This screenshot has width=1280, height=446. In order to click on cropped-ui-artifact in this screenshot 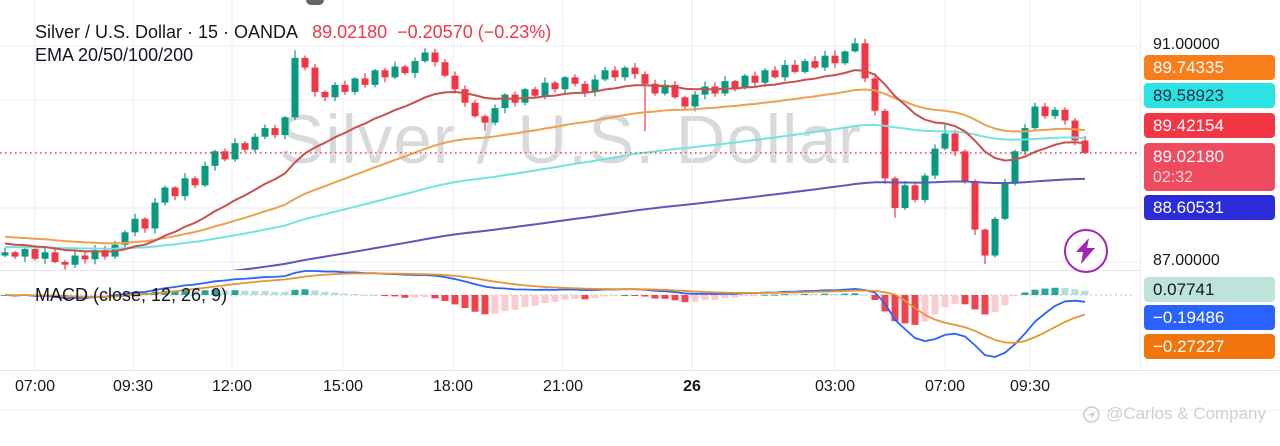, I will do `click(315, 2)`.